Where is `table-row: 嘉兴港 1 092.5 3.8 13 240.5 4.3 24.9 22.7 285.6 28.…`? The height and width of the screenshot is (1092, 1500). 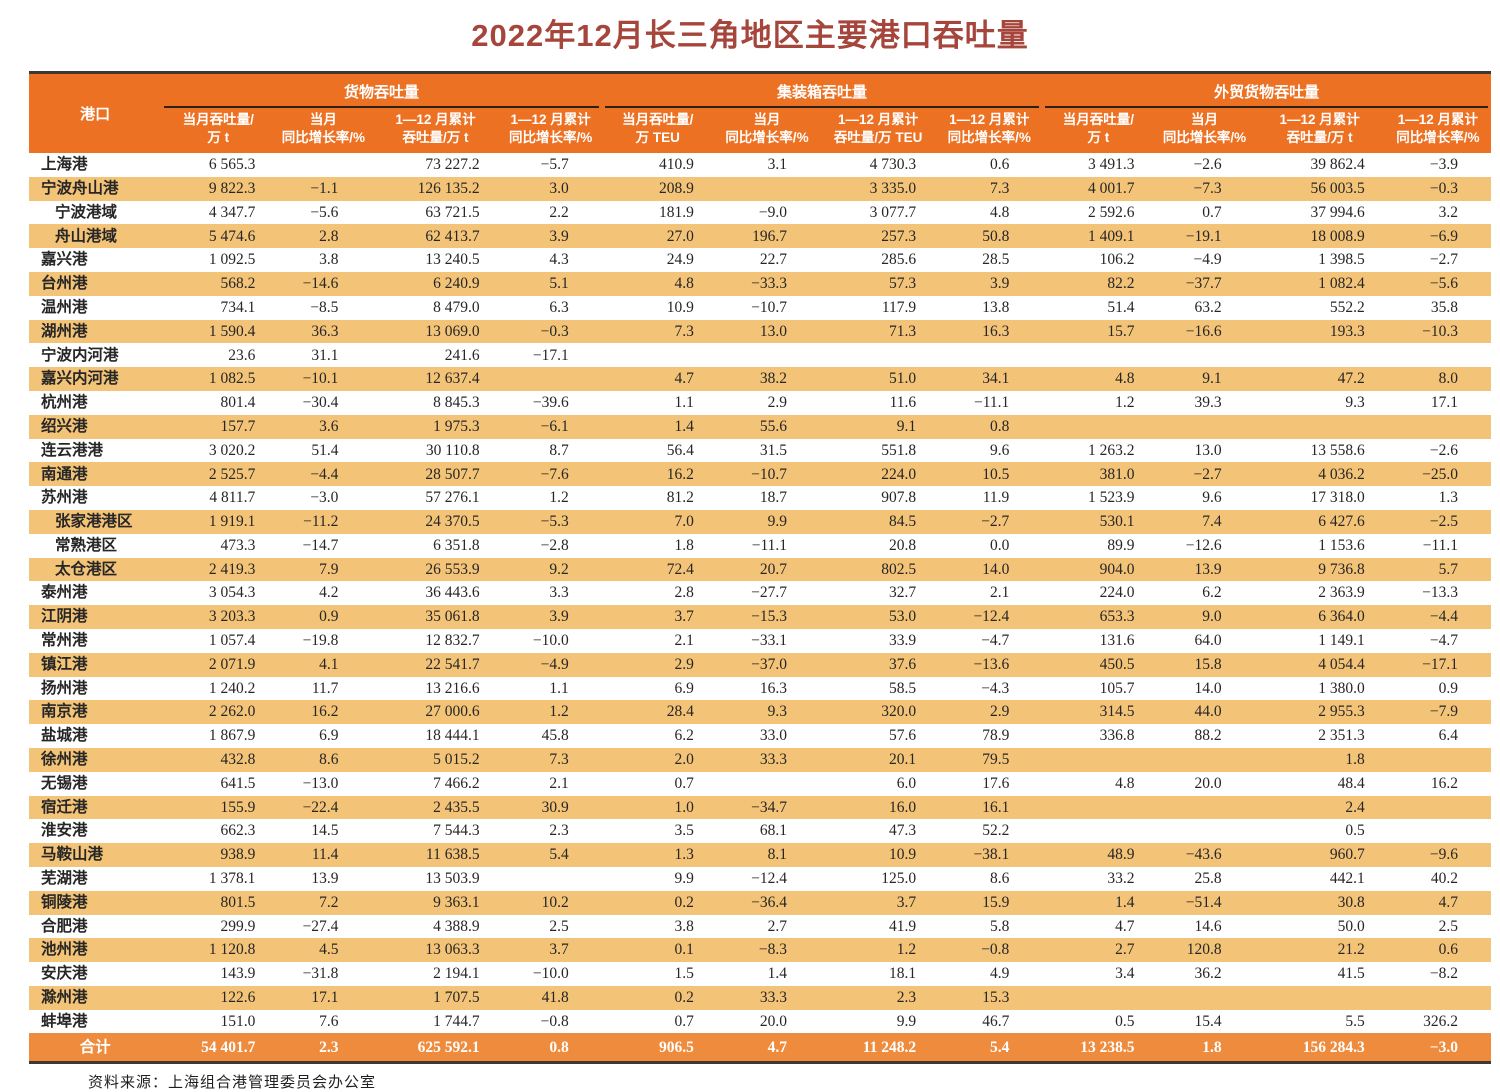 table-row: 嘉兴港 1 092.5 3.8 13 240.5 4.3 24.9 22.7 285.6 28.… is located at coordinates (760, 260).